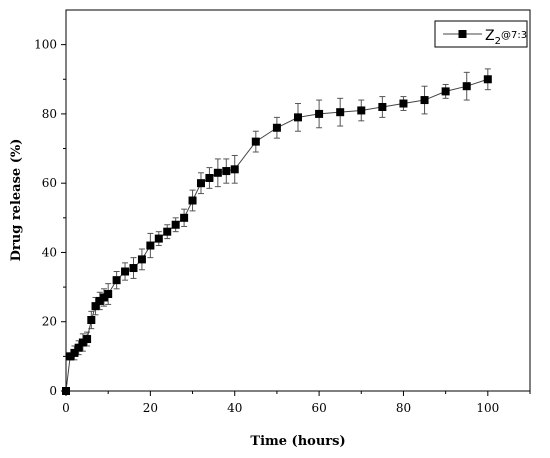  Describe the element at coordinates (498, 41) in the screenshot. I see `legend-label-sub: 2` at that location.